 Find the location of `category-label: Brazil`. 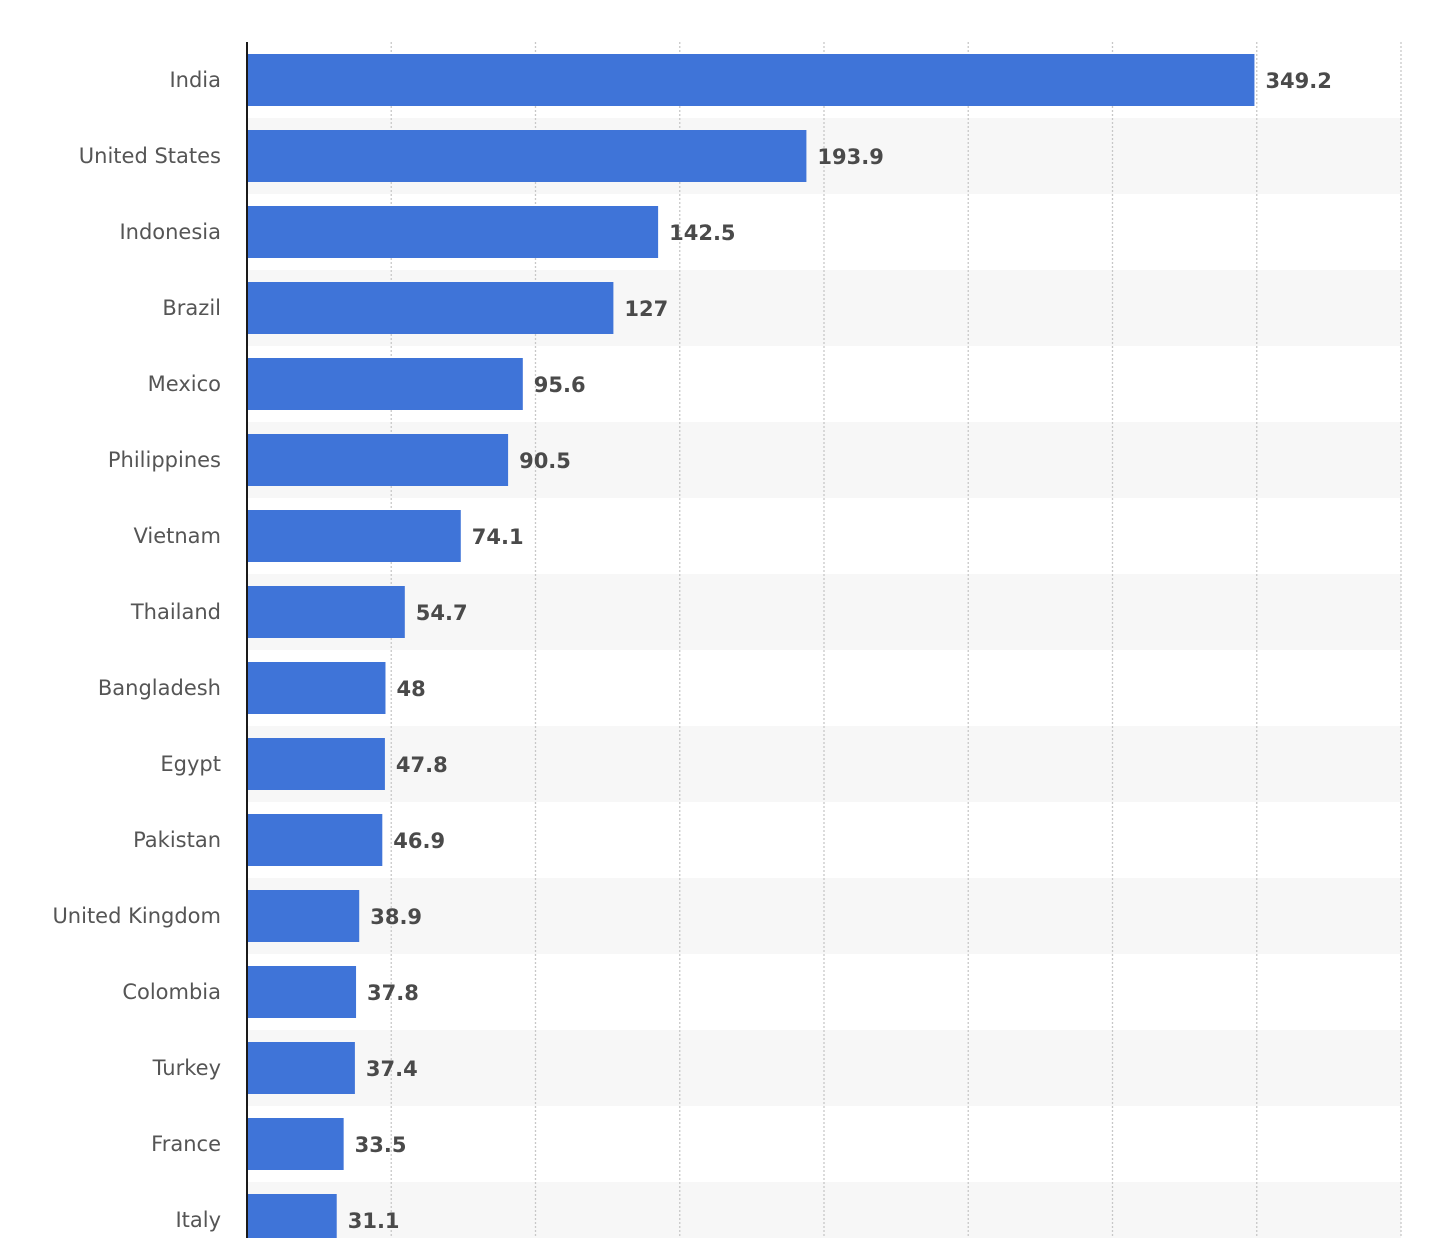

category-label: Brazil is located at coordinates (191, 308).